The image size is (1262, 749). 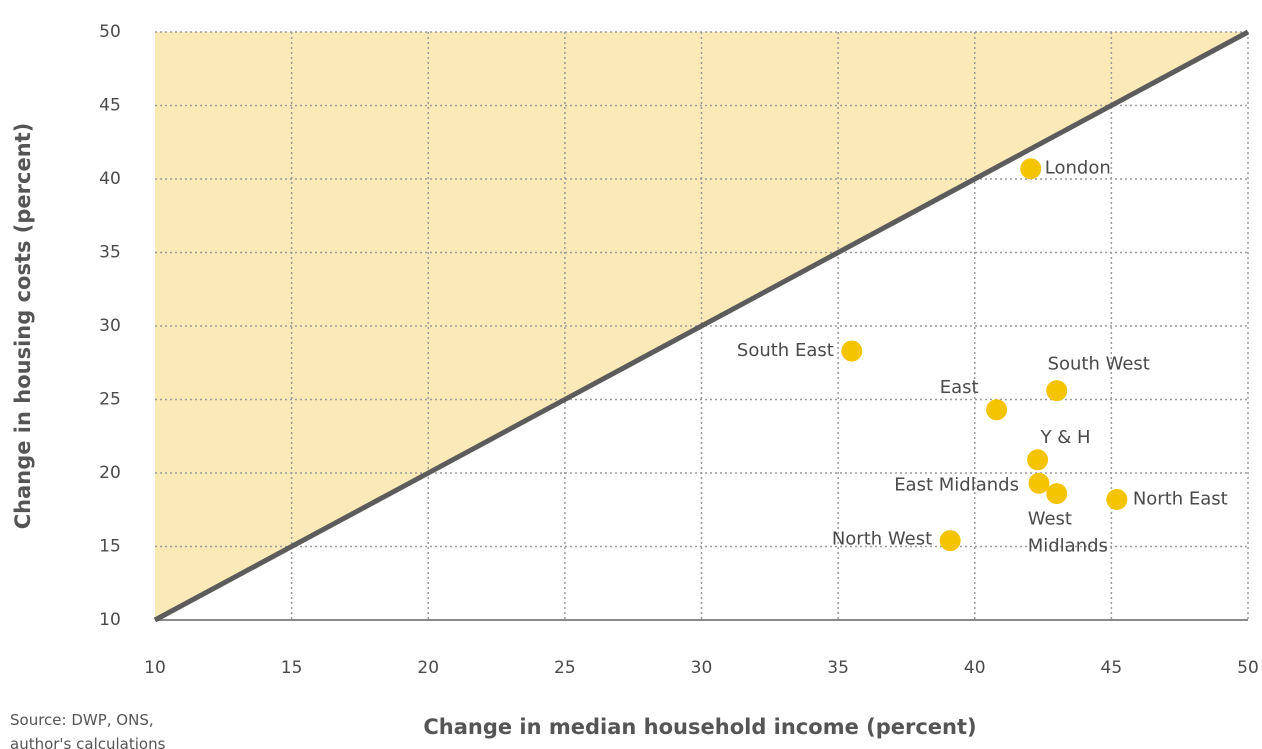 What do you see at coordinates (110, 179) in the screenshot?
I see `y-tick-label: 40` at bounding box center [110, 179].